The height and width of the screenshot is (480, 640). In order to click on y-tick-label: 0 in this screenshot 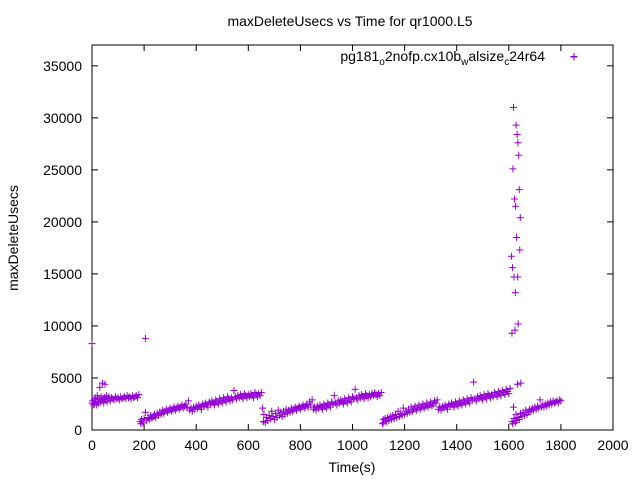, I will do `click(78, 430)`.